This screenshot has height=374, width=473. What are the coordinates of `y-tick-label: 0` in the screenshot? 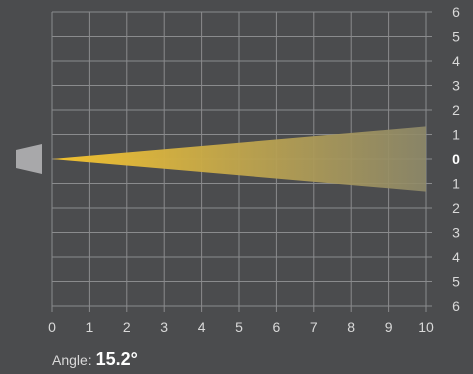 It's located at (456, 159).